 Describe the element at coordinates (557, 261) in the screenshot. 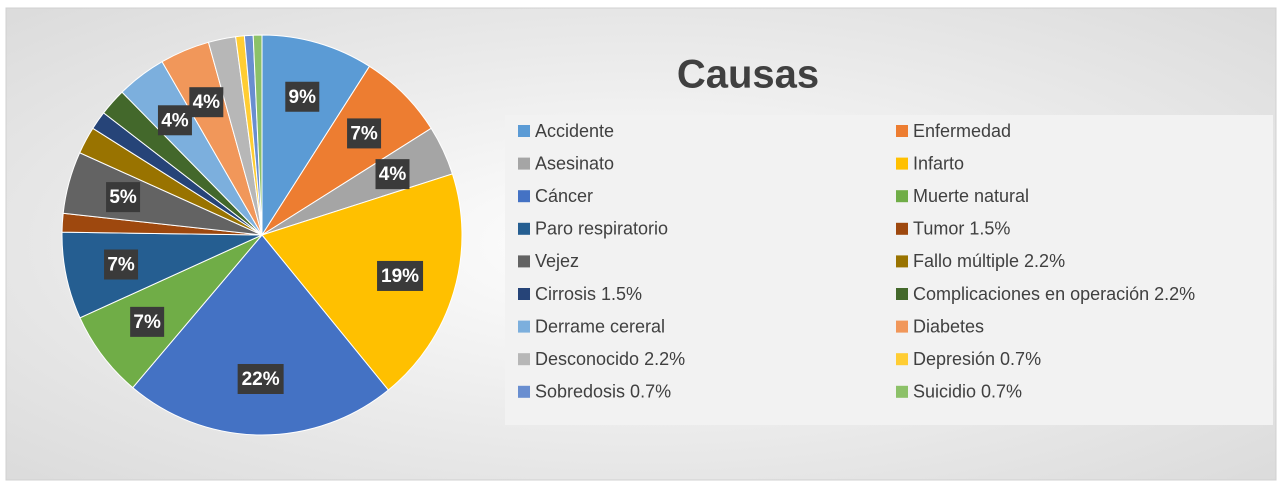

I see `legend-label: Vejez` at that location.